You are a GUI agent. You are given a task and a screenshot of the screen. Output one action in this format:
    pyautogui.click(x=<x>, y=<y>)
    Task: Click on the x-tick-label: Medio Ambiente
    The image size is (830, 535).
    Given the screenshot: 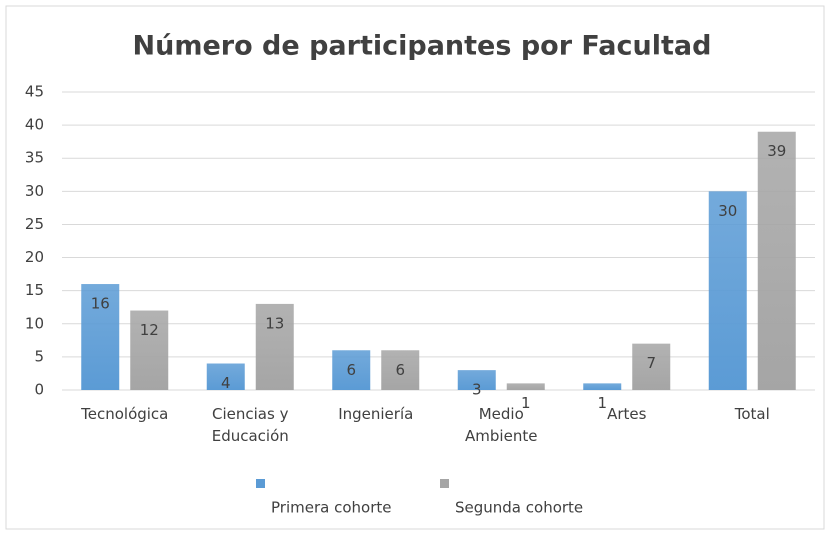 What is the action you would take?
    pyautogui.click(x=501, y=425)
    